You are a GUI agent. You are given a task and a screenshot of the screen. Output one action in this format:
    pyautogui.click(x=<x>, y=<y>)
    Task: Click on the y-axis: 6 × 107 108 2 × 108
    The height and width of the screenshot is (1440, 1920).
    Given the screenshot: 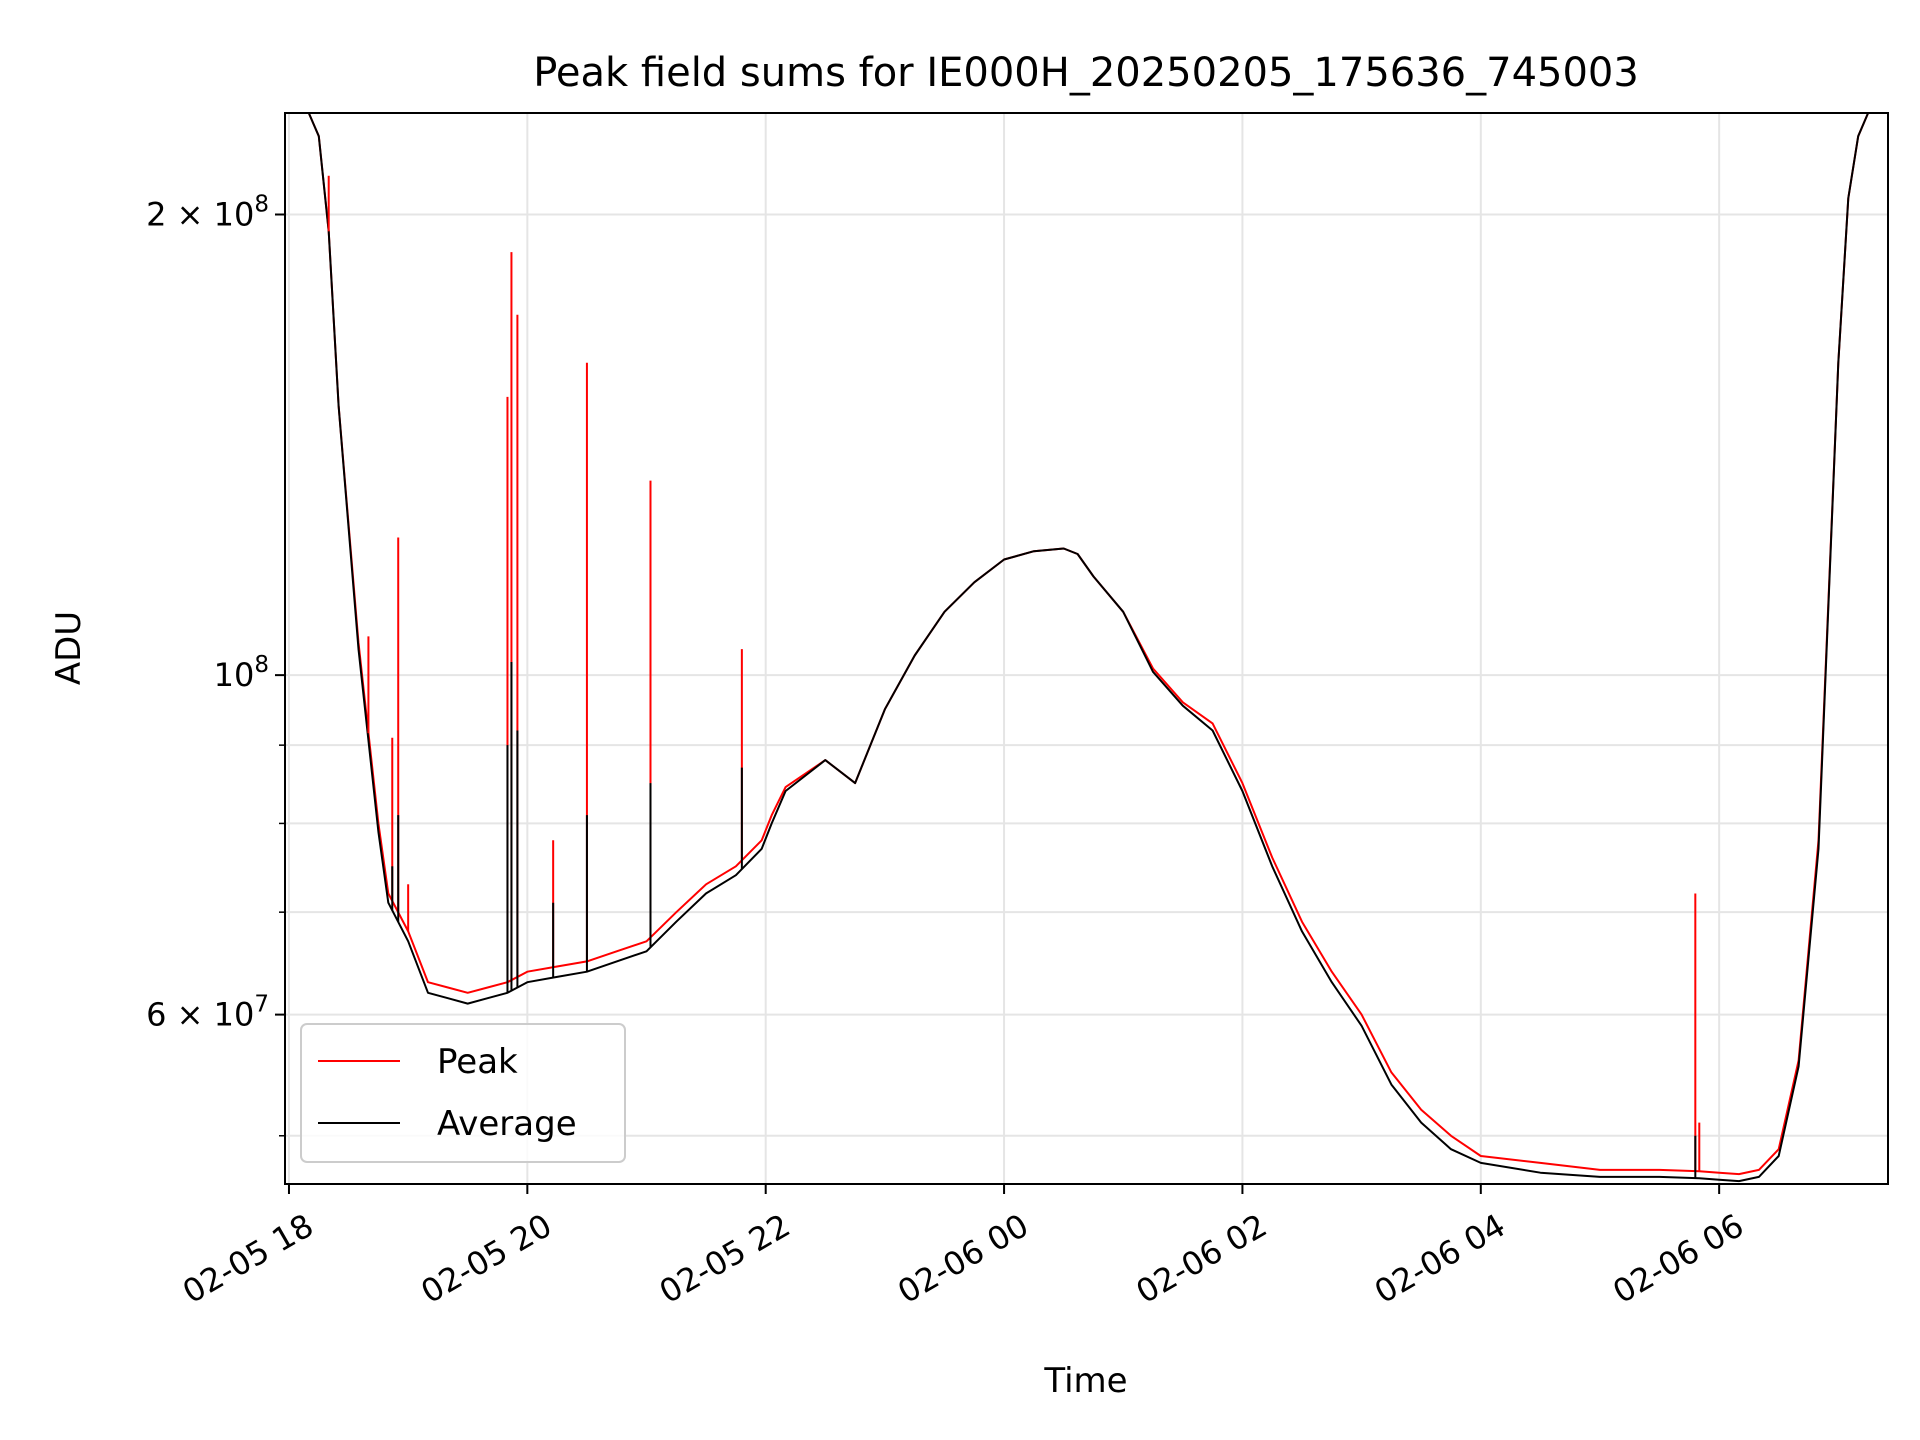 What is the action you would take?
    pyautogui.click(x=215, y=664)
    